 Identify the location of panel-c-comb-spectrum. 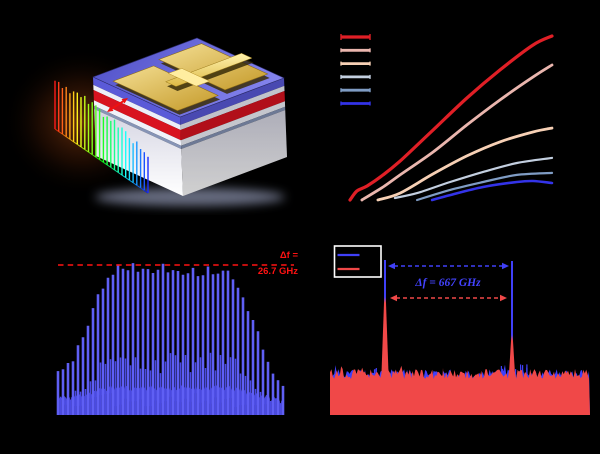
(175, 339).